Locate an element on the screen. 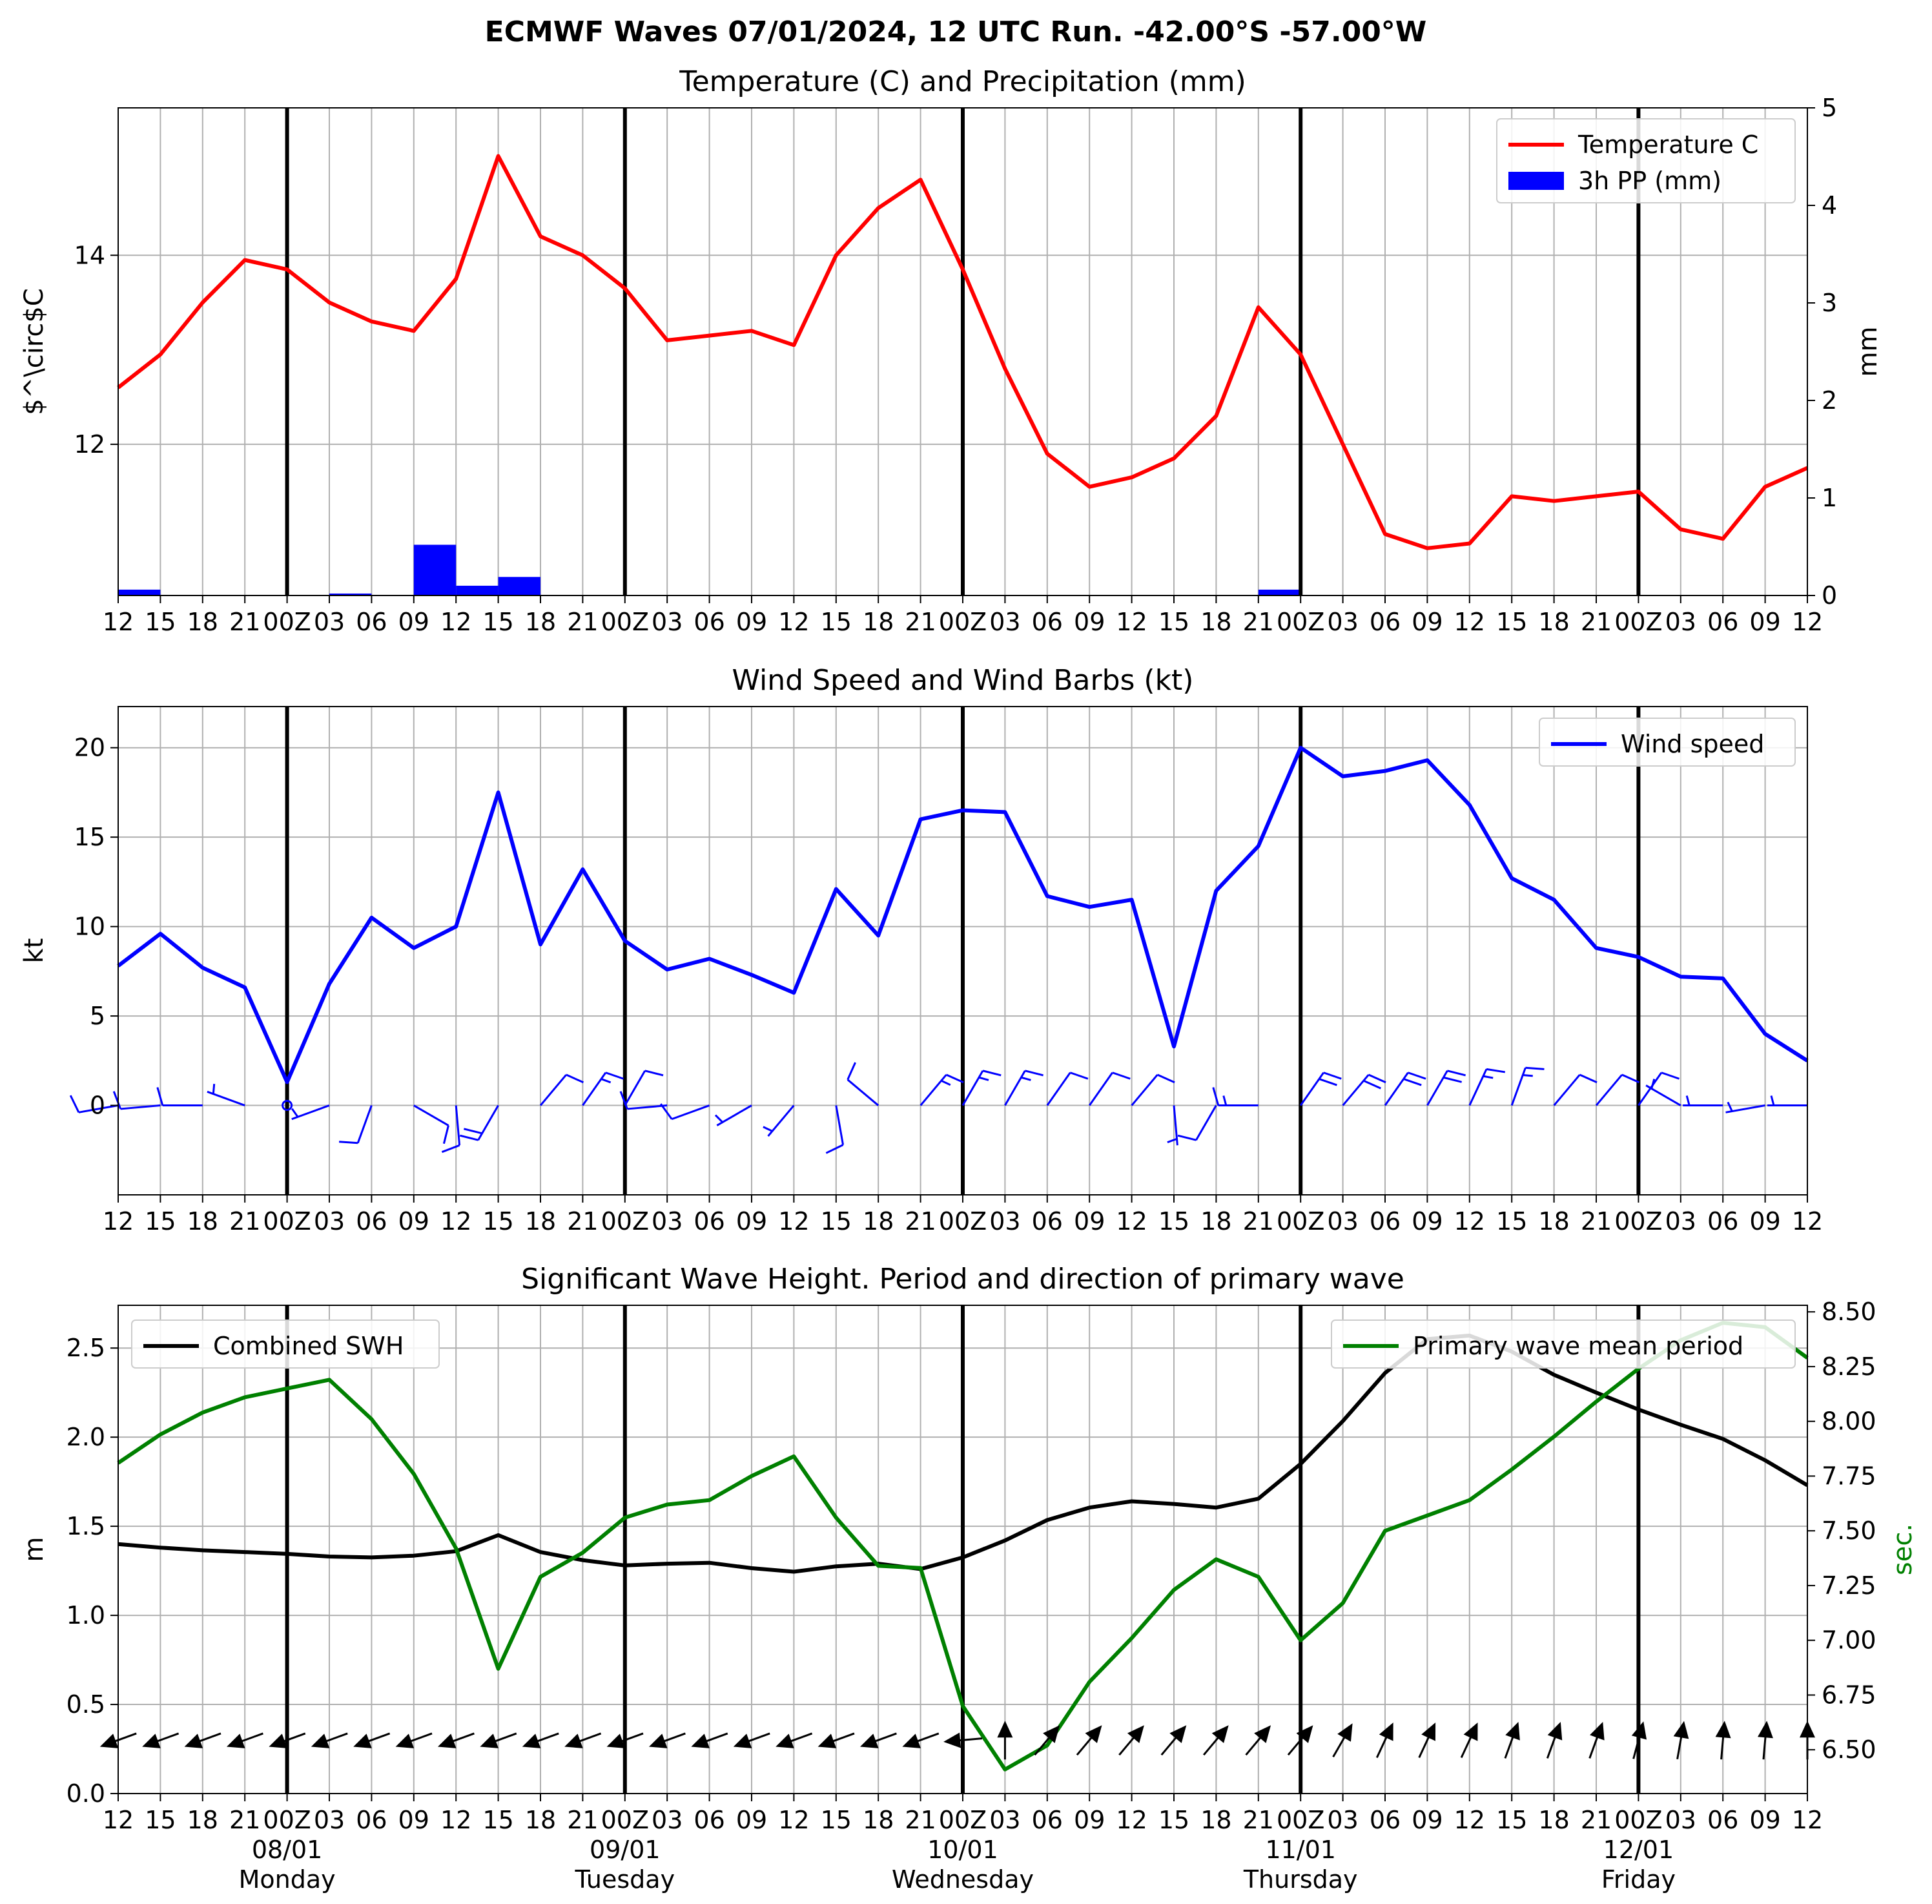 This screenshot has height=1904, width=1932. y2-tick-label: 7.50 is located at coordinates (1849, 1530).